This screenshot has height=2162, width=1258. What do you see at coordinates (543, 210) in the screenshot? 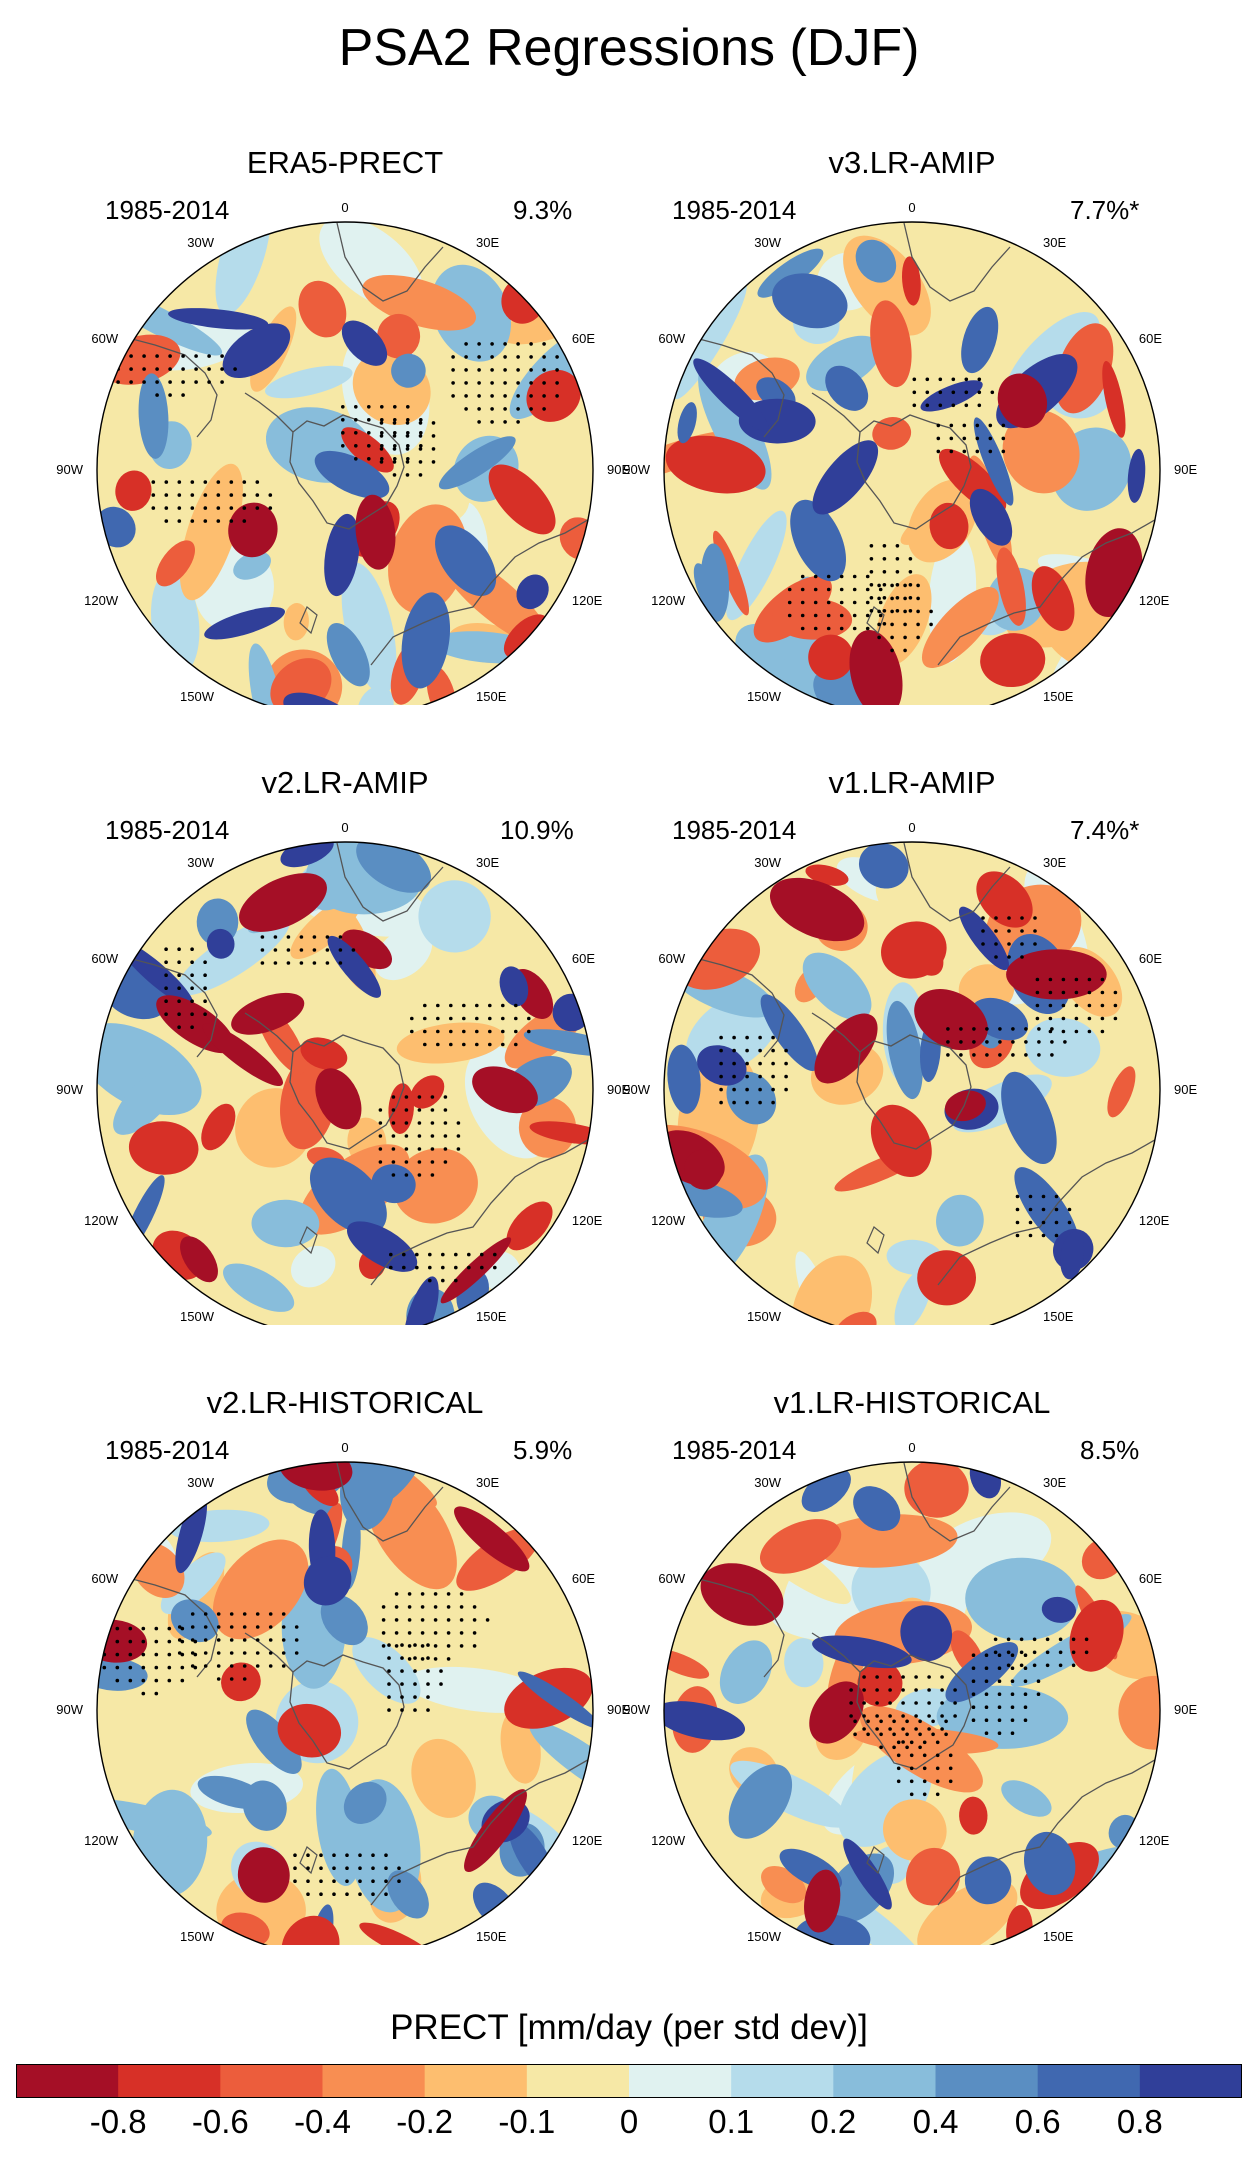
I see `panel-variance-pct: 9.3%` at bounding box center [543, 210].